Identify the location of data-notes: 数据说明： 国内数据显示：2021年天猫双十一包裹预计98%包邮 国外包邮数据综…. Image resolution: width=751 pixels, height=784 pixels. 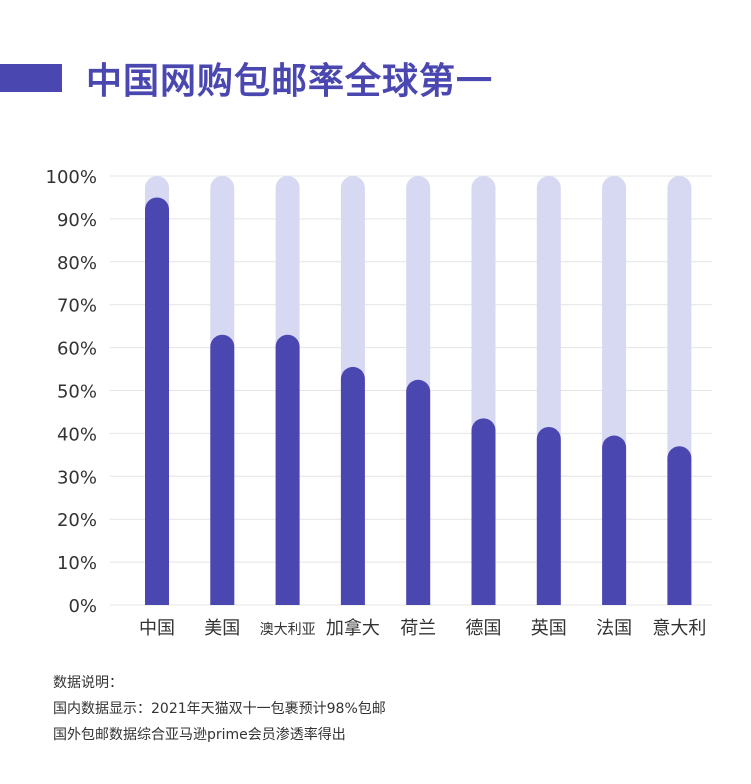
(219, 709).